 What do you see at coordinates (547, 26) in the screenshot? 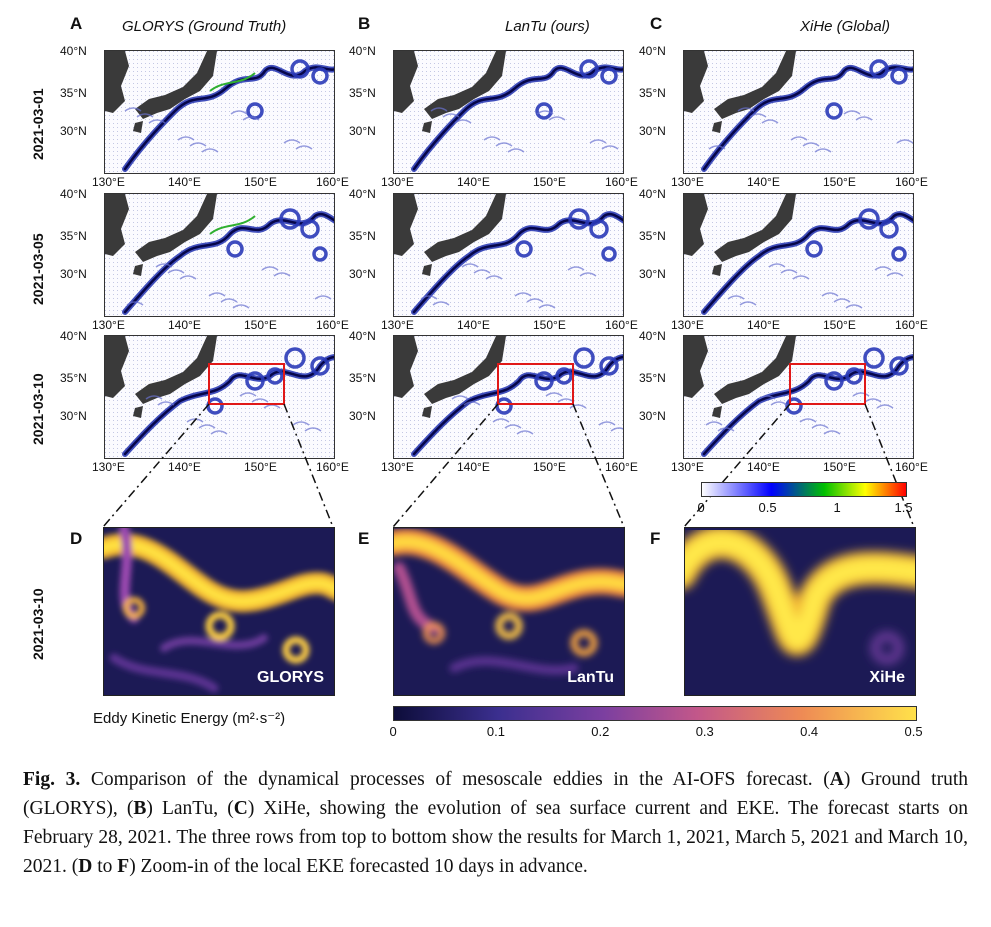
I see `column-title-lantu: LanTu (ours)` at bounding box center [547, 26].